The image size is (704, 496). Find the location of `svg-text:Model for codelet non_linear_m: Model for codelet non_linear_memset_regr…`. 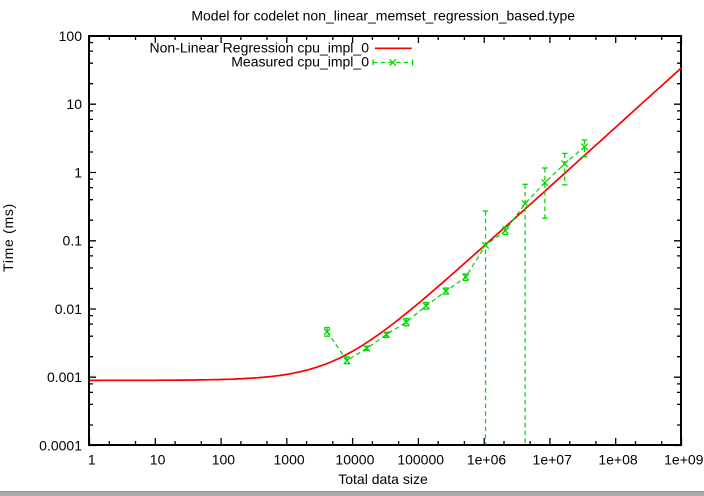

svg-text:Model for codelet non_linear_m: Model for codelet non_linear_memset_regr… is located at coordinates (383, 16).